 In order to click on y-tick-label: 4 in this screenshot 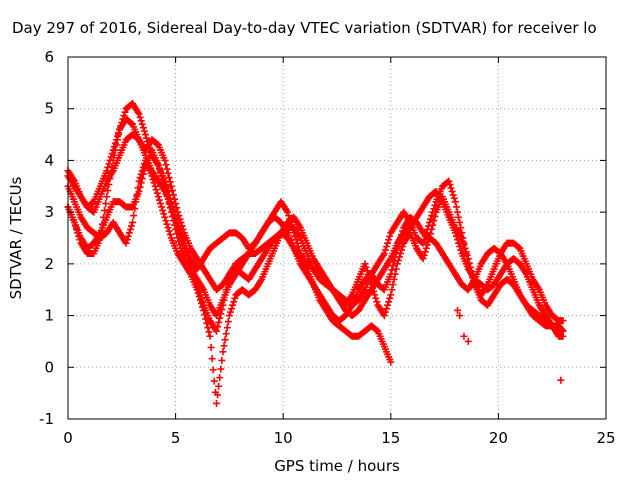, I will do `click(49, 160)`.